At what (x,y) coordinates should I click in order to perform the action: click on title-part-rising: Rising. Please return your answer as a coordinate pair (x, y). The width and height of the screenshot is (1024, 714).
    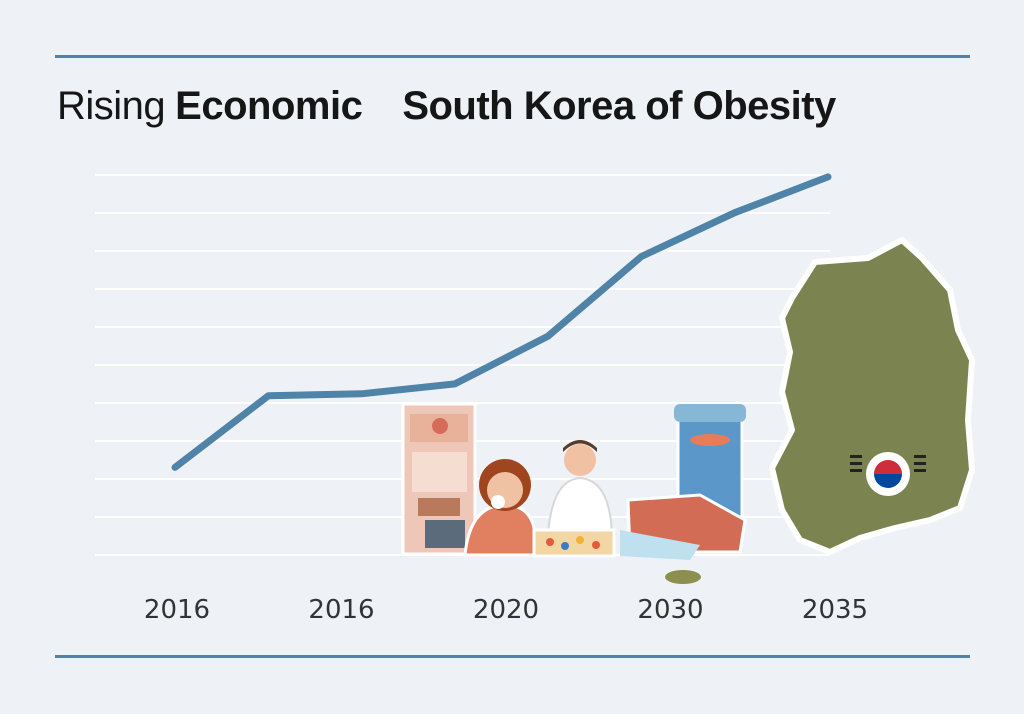
    Looking at the image, I should click on (111, 106).